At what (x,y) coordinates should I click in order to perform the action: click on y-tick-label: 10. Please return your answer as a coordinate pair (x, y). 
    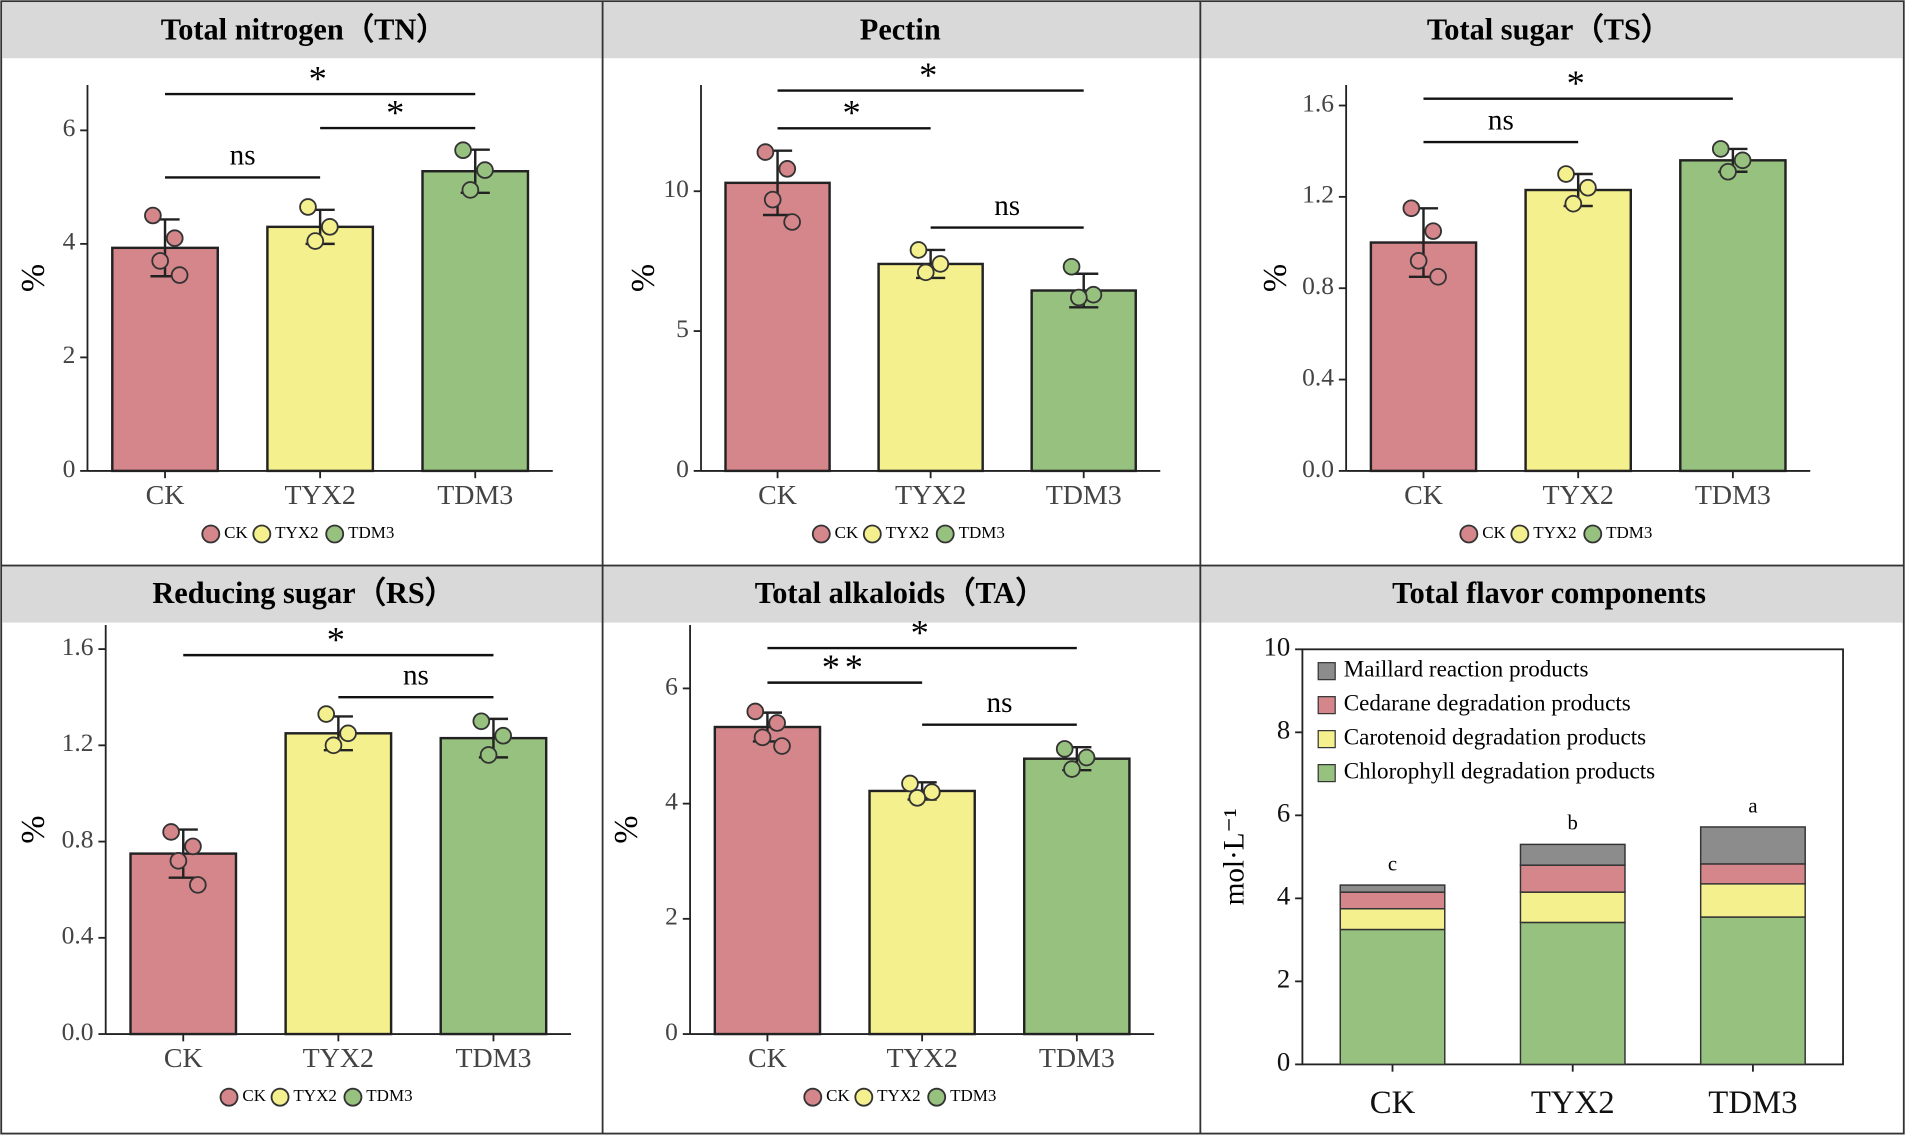
    Looking at the image, I should click on (1277, 646).